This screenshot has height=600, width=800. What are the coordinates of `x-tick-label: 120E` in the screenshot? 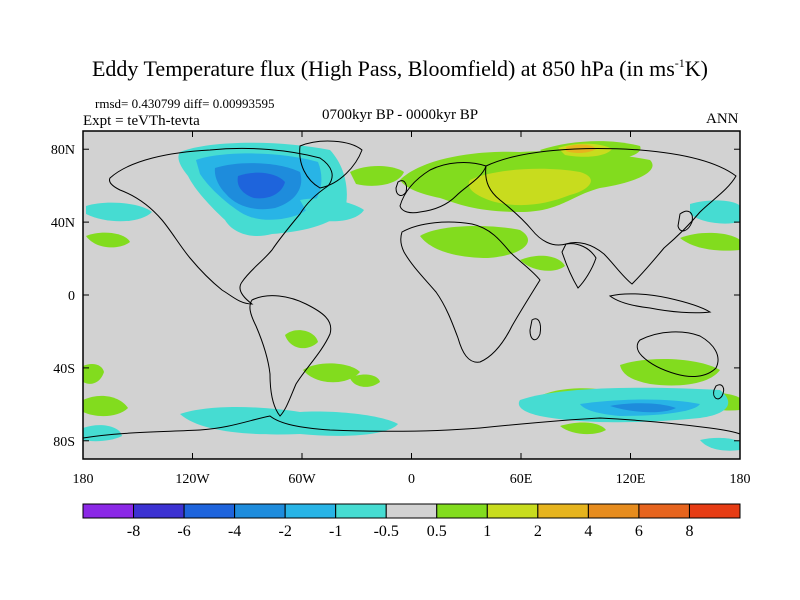 It's located at (631, 479).